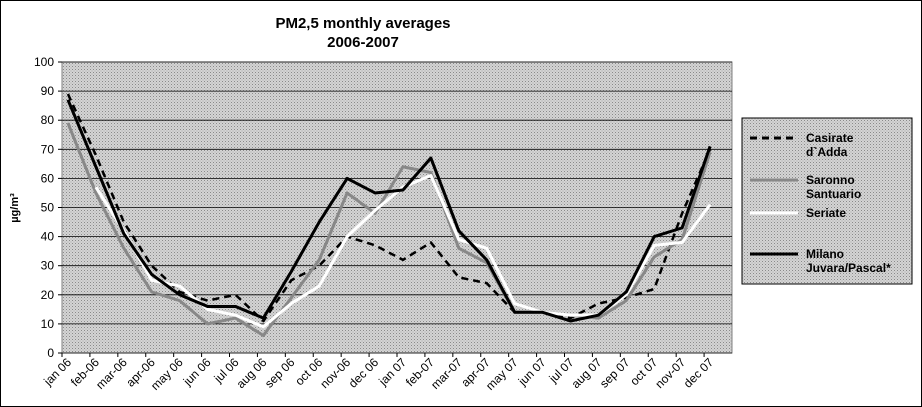 The width and height of the screenshot is (922, 407). I want to click on legend-label: Milano Juvara/Pascal*, so click(848, 261).